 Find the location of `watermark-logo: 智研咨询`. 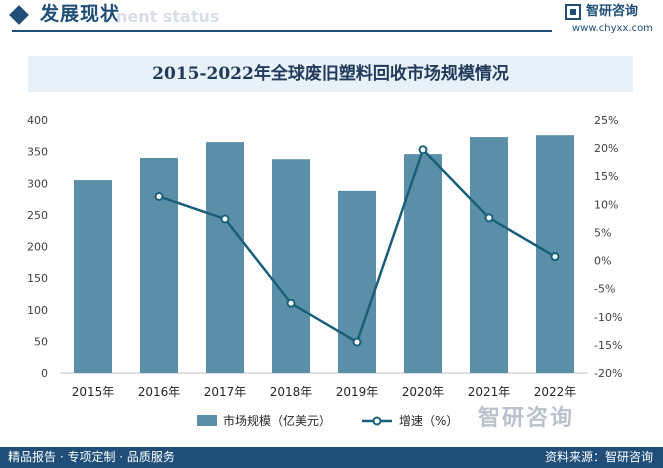

watermark-logo: 智研咨询 is located at coordinates (526, 418).